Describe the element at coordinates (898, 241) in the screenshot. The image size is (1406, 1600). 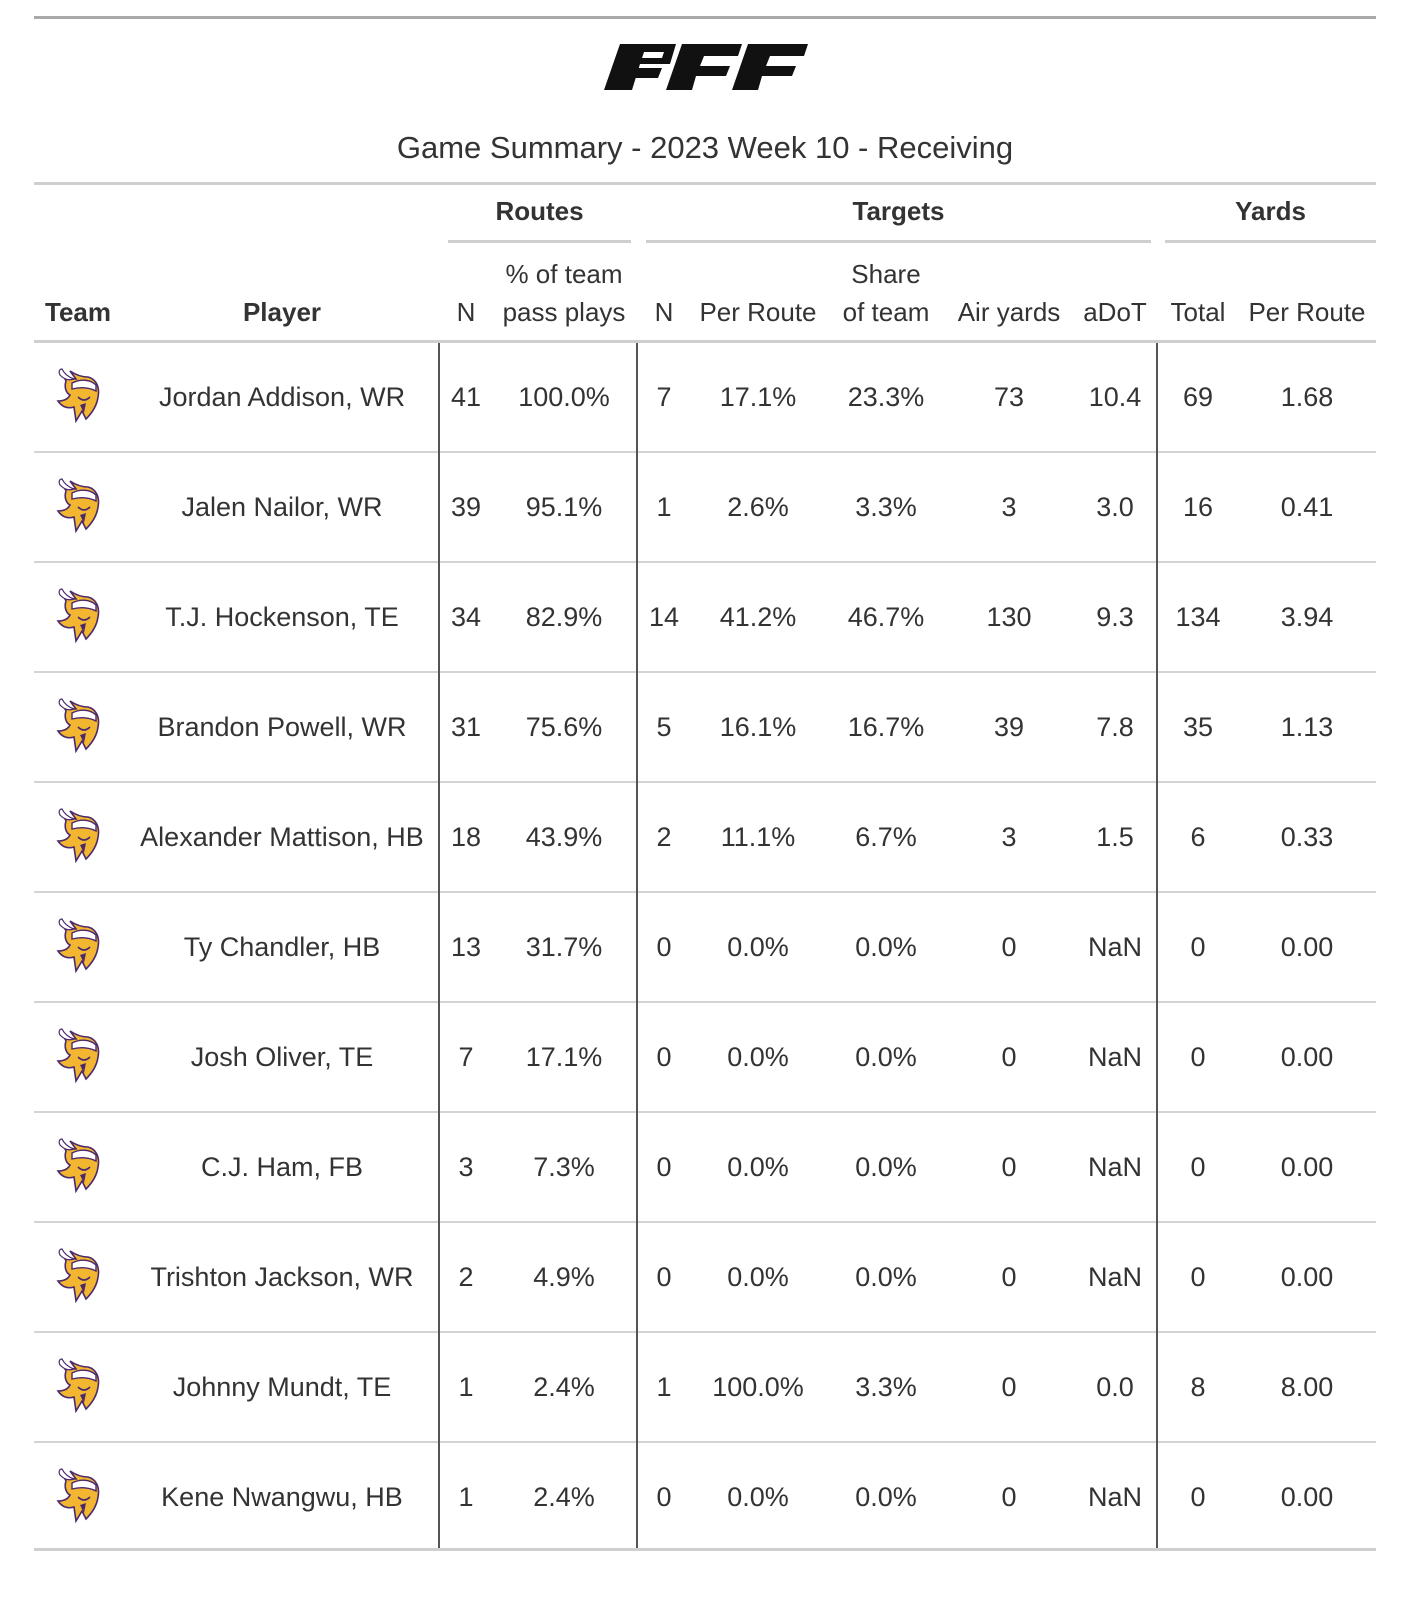
I see `spanner-targets-rule` at that location.